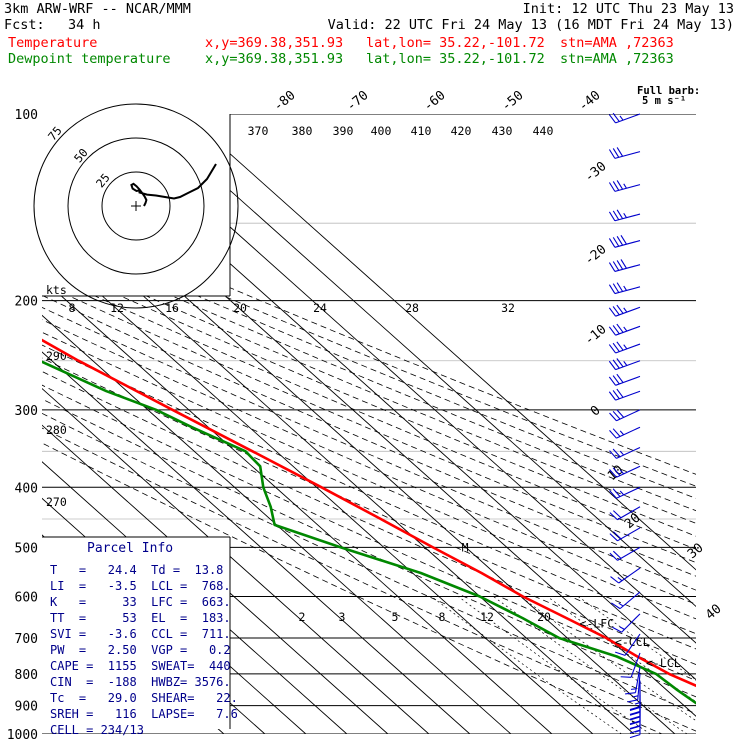 This screenshot has width=740, height=740. Describe the element at coordinates (421, 131) in the screenshot. I see `theta-label: 410` at that location.